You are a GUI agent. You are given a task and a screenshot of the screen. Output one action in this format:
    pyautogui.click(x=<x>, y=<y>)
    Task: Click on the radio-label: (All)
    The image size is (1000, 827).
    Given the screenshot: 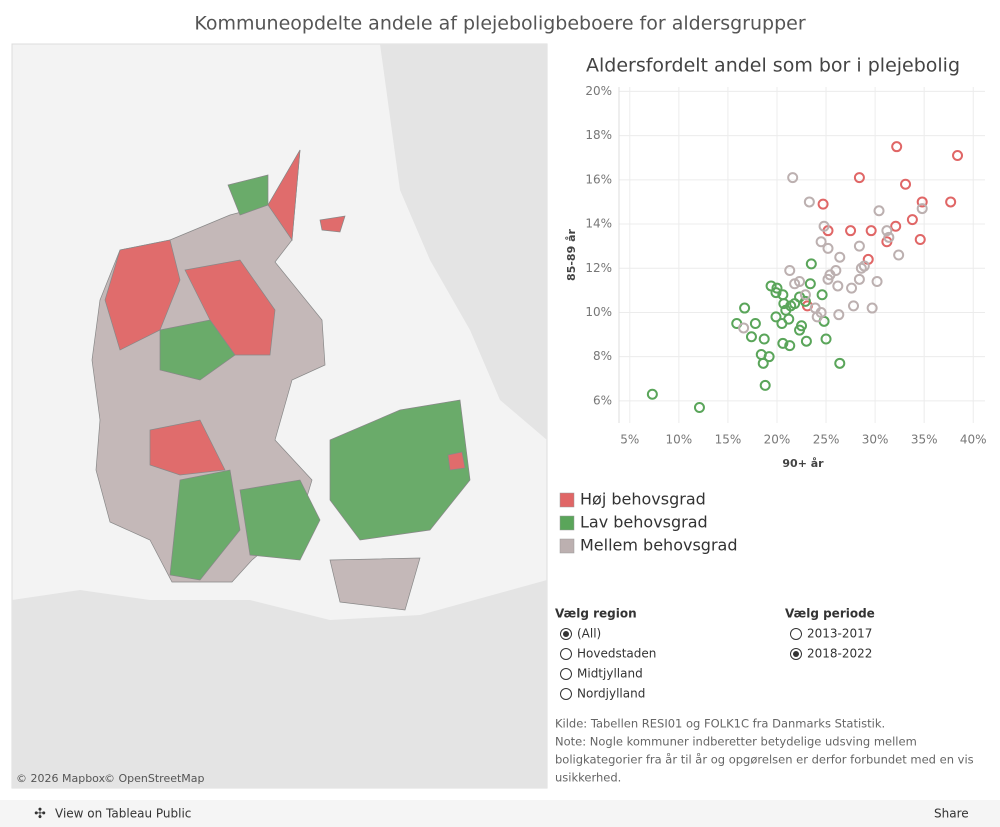 What is the action you would take?
    pyautogui.click(x=589, y=634)
    